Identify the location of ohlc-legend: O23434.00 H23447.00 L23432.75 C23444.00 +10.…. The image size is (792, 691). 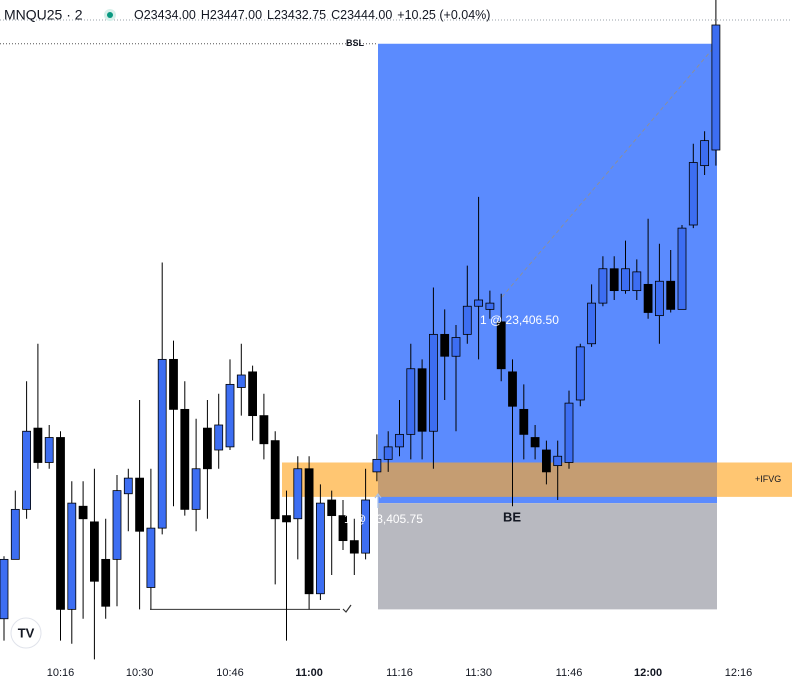
(312, 15).